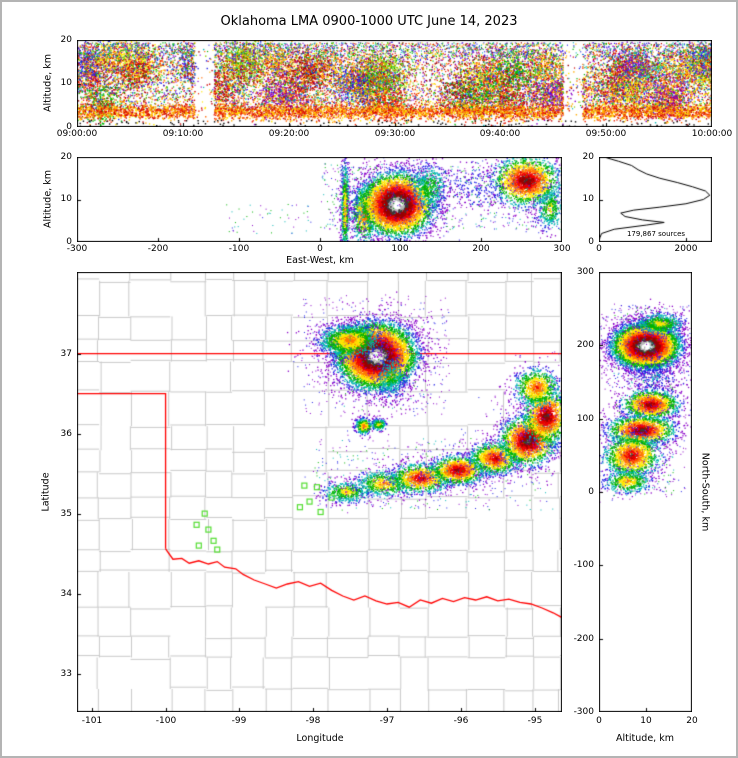 This screenshot has width=738, height=758. I want to click on histogram-canvas, so click(655, 199).